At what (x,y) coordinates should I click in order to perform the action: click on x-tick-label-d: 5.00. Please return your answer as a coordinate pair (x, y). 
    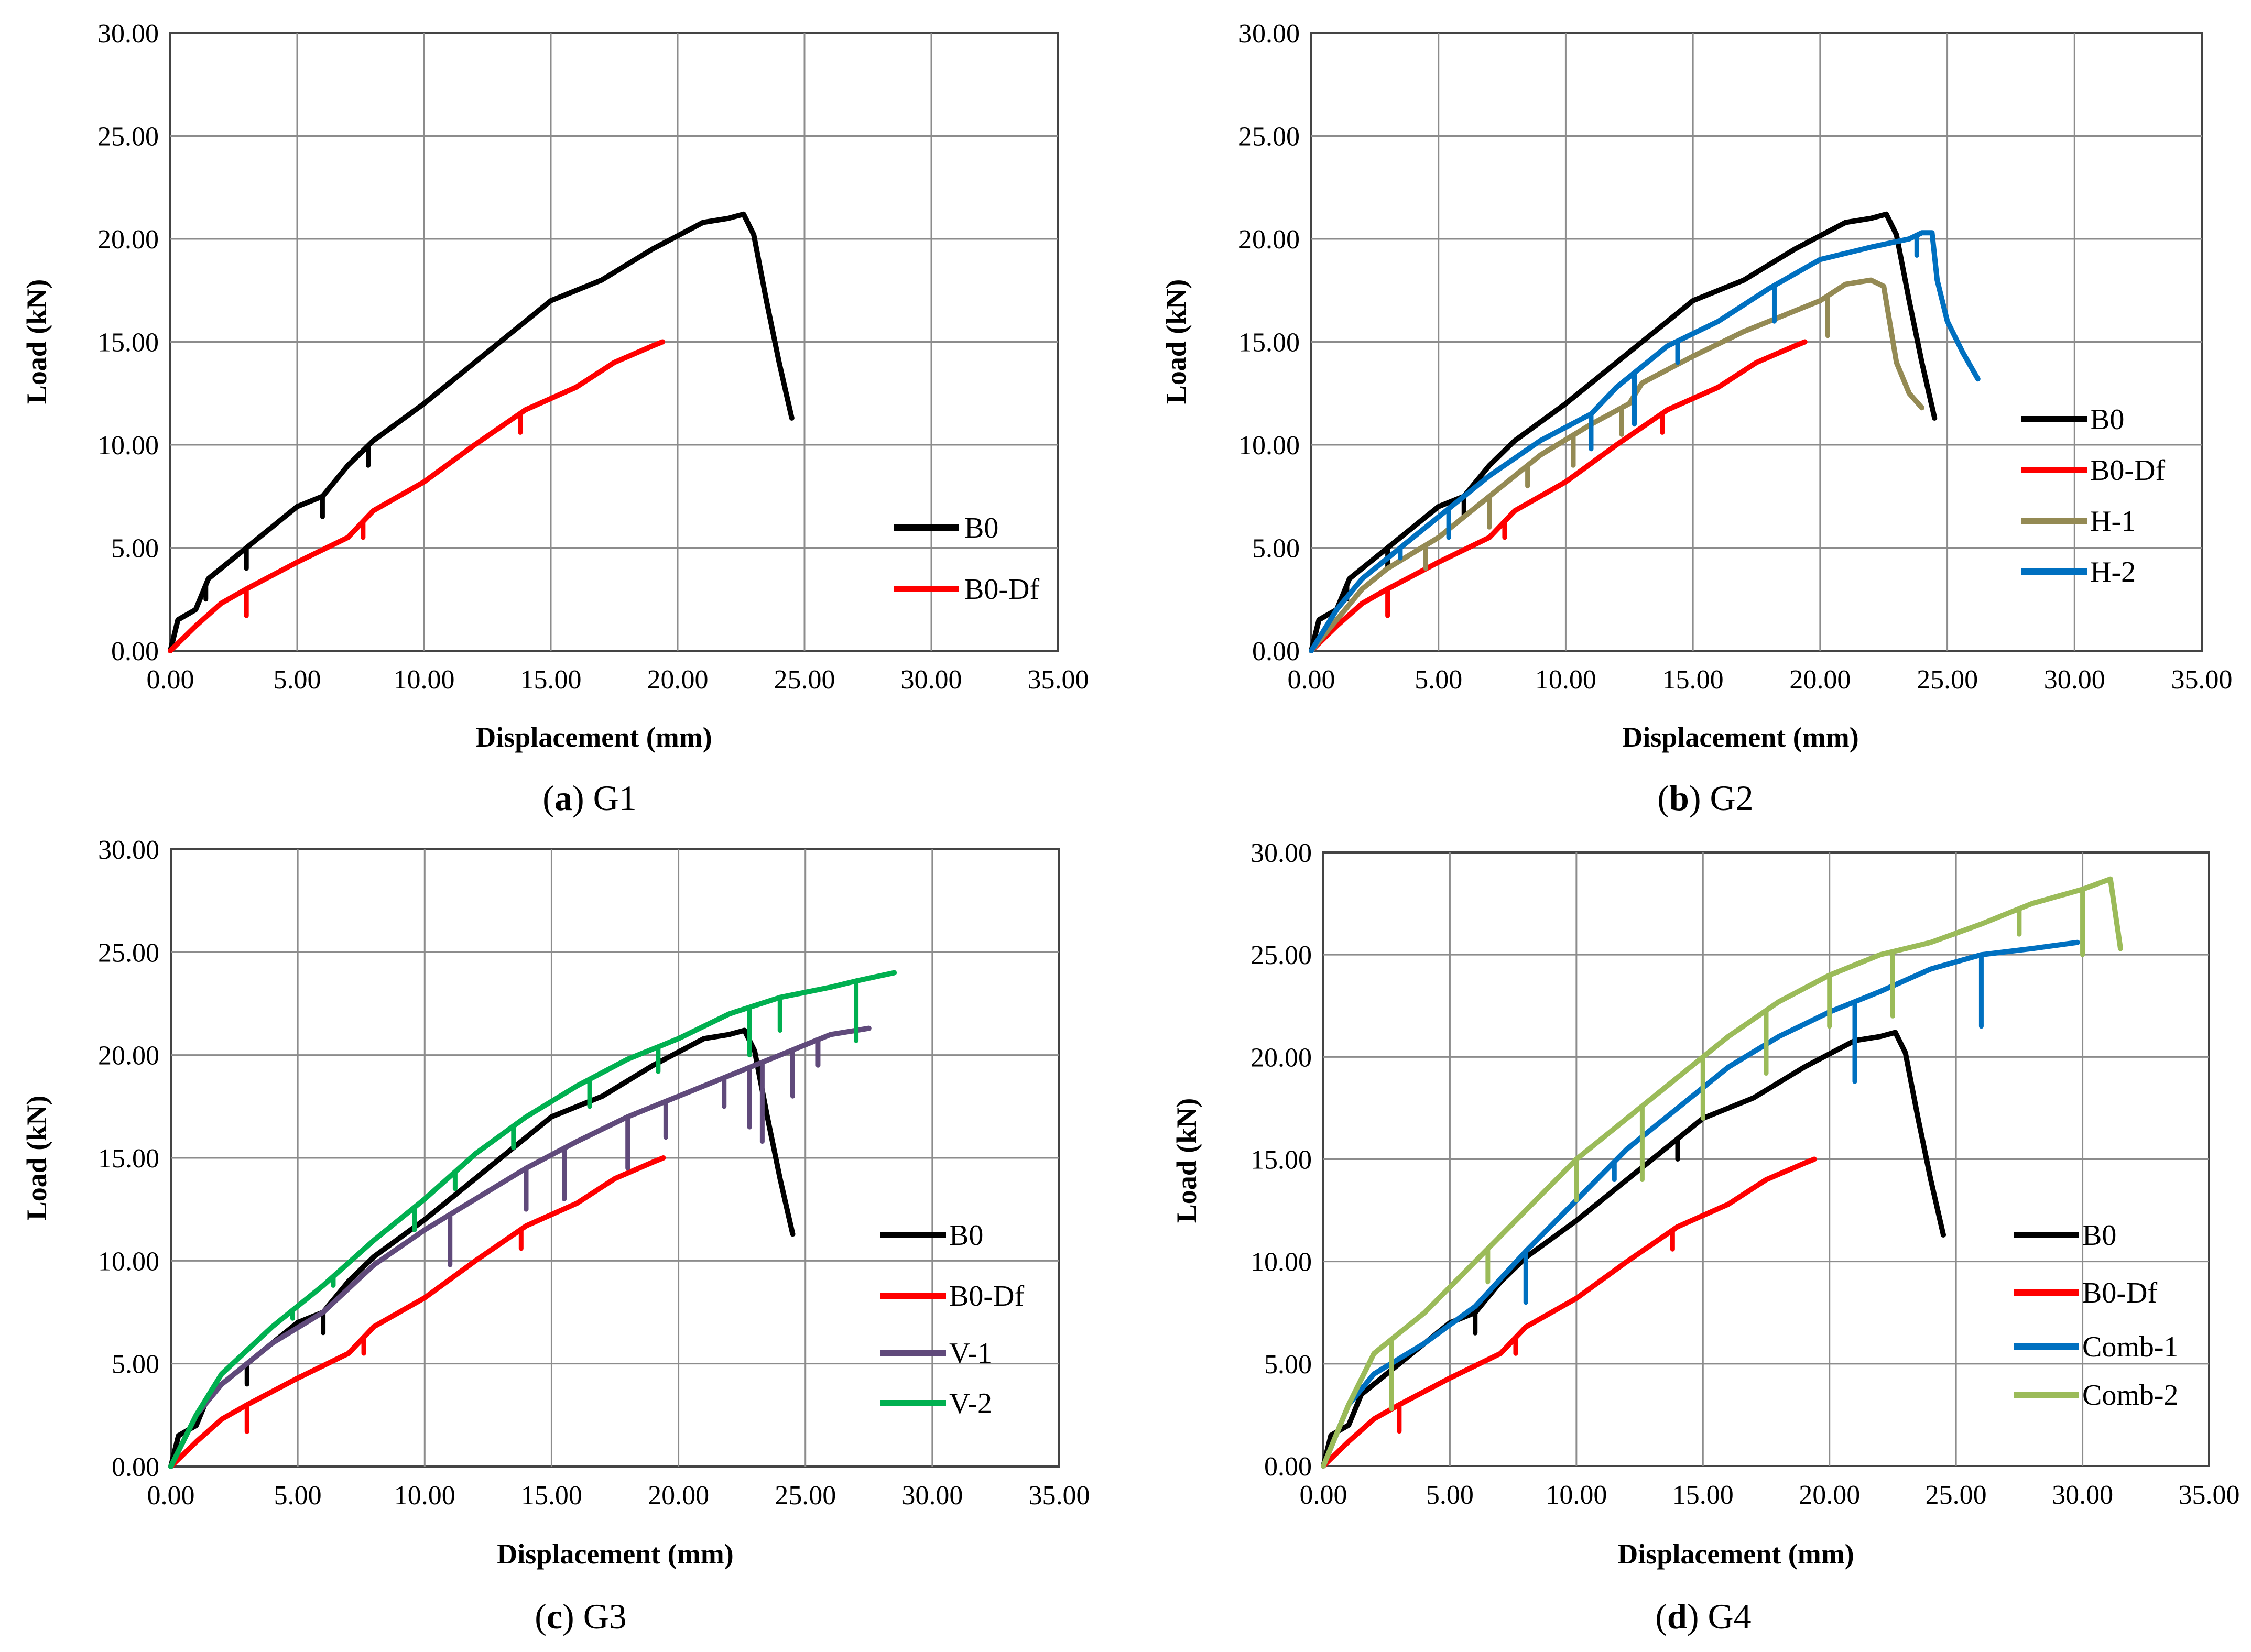
    Looking at the image, I should click on (1450, 1495).